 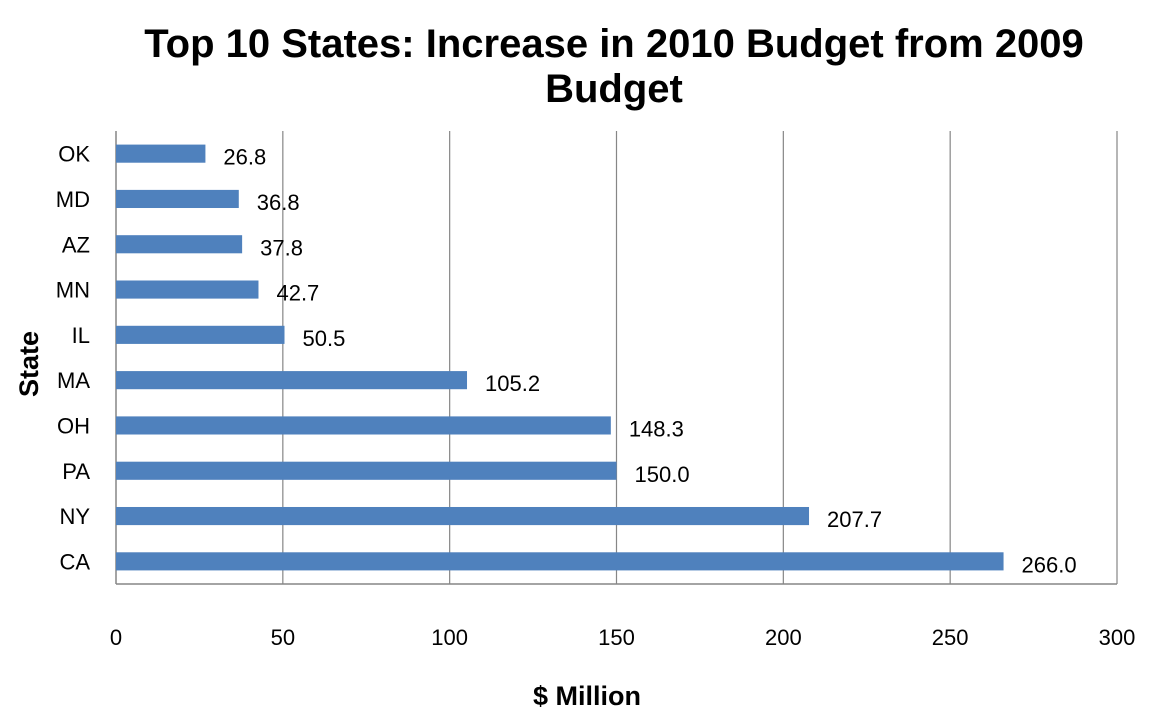 What do you see at coordinates (76, 471) in the screenshot?
I see `y-tick-label: PA` at bounding box center [76, 471].